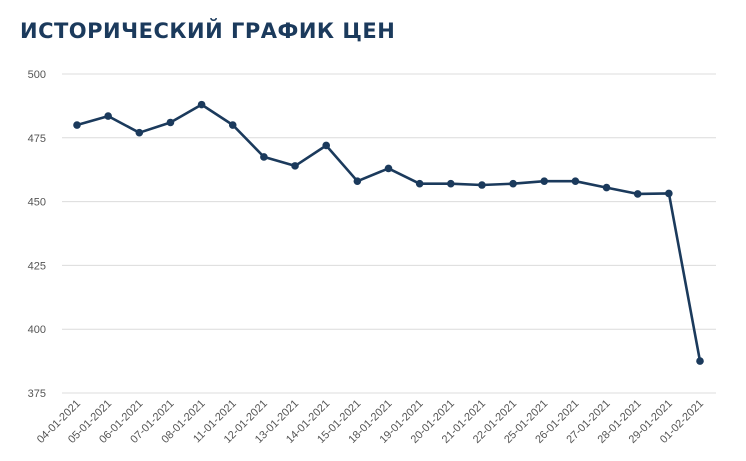  What do you see at coordinates (208, 31) in the screenshot?
I see `chart-title: ИСТОРИЧЕСКИЙ ГРАФИК ЦЕН` at bounding box center [208, 31].